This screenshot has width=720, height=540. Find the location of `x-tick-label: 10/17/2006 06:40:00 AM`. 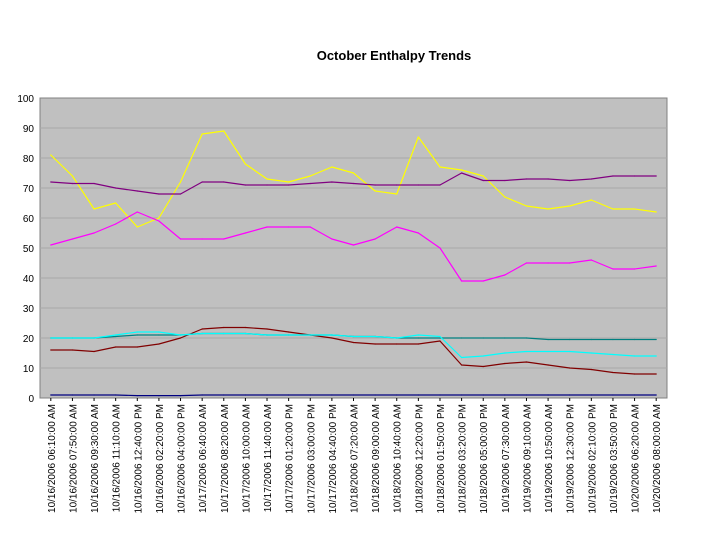

x-tick-label: 10/17/2006 06:40:00 AM is located at coordinates (203, 458).